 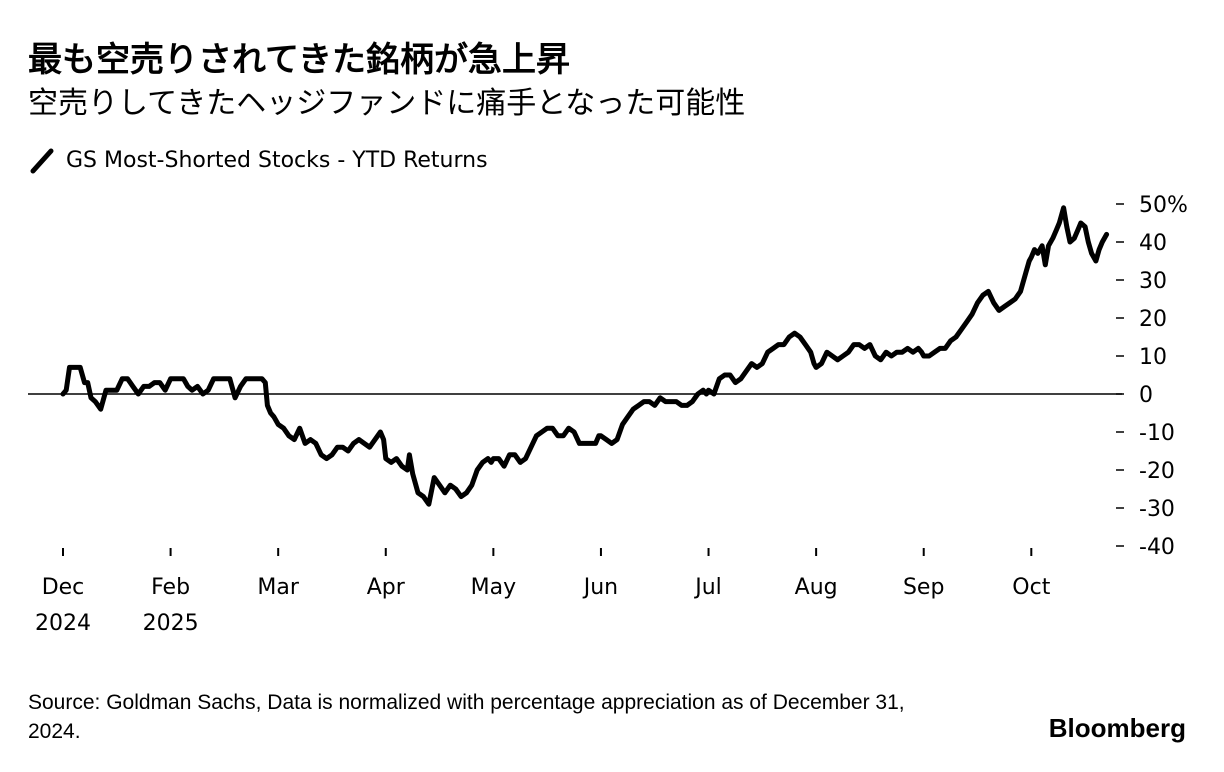 I want to click on y-tick-label: 0, so click(x=1146, y=395).